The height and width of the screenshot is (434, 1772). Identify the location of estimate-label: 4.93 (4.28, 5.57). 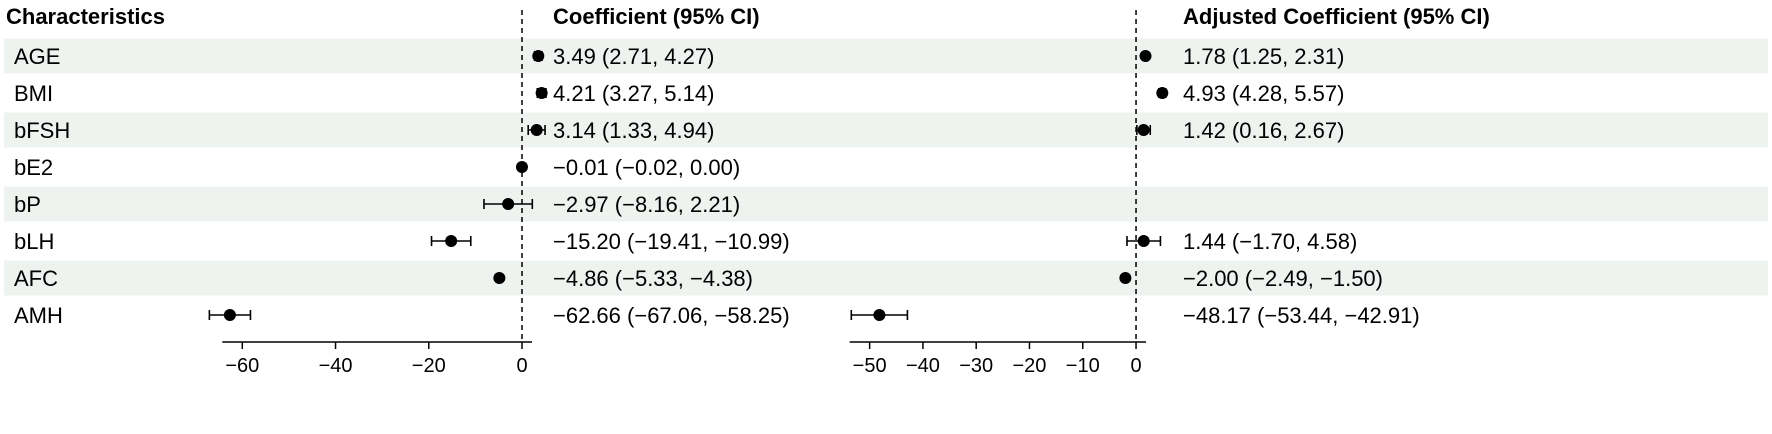
(1263, 93).